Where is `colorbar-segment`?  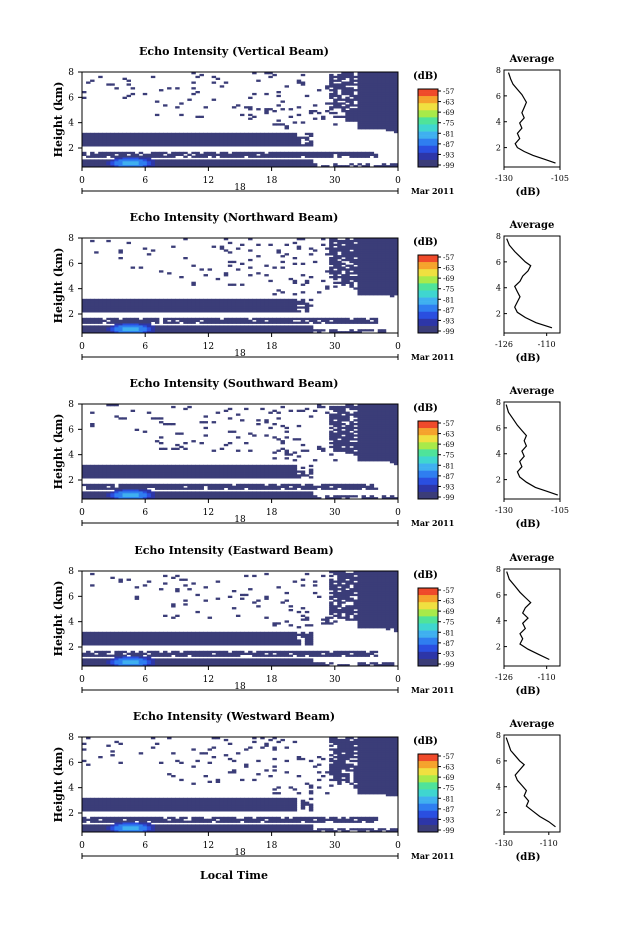 colorbar-segment is located at coordinates (428, 306).